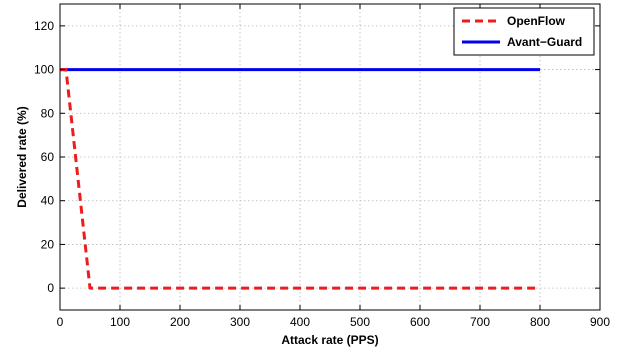  What do you see at coordinates (44, 26) in the screenshot?
I see `y-tick-label: 120` at bounding box center [44, 26].